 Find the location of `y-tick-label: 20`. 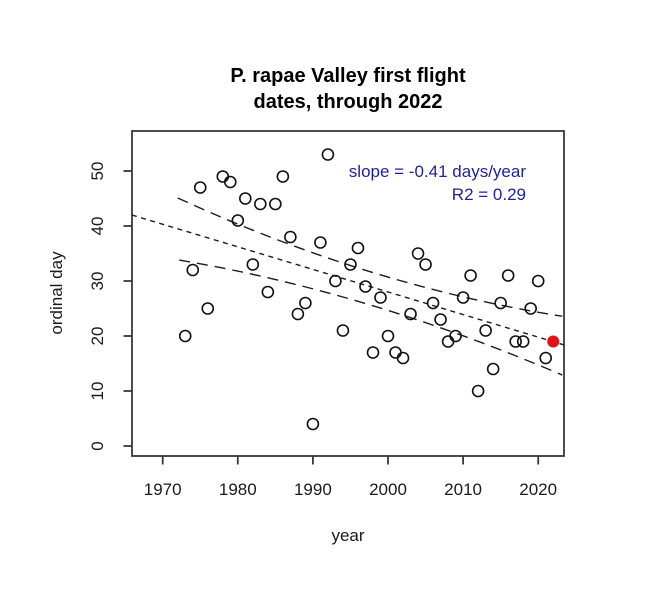

y-tick-label: 20 is located at coordinates (97, 336).